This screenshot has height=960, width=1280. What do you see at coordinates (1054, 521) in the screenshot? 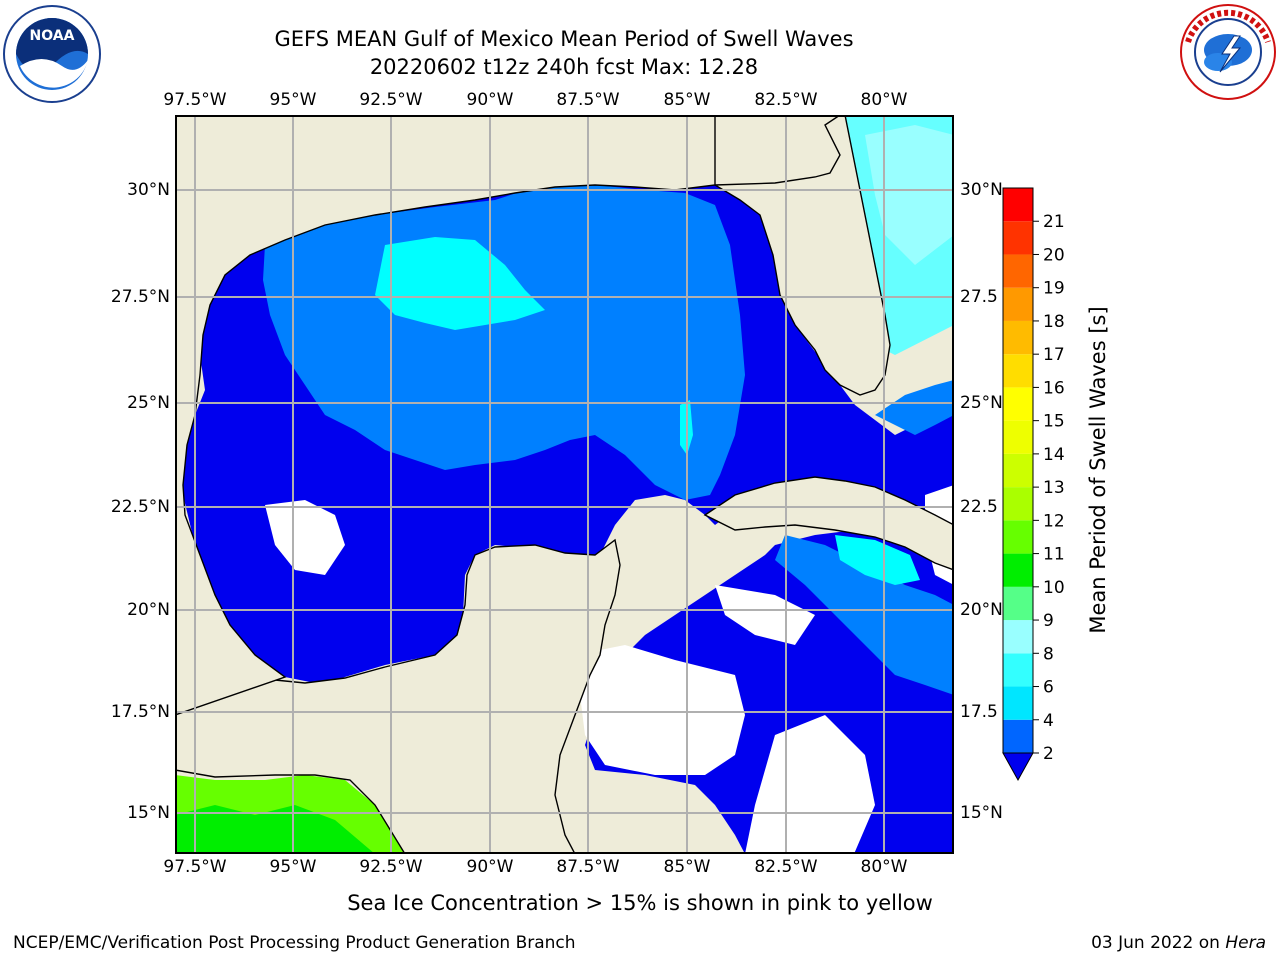
I see `colorbar-tick-label: 12` at bounding box center [1054, 521].